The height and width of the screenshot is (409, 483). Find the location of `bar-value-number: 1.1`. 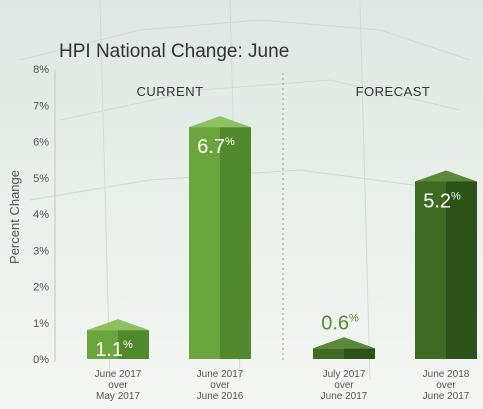

bar-value-number: 1.1 is located at coordinates (109, 350).